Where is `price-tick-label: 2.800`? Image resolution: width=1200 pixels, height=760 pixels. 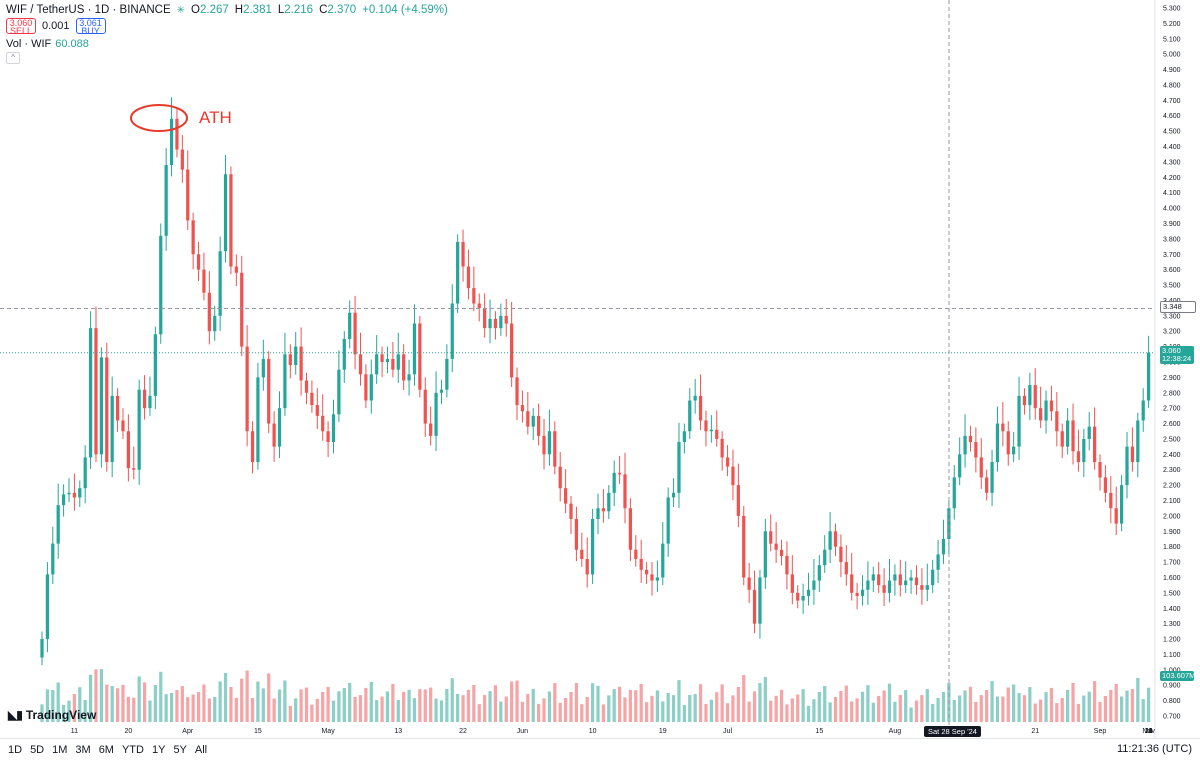 price-tick-label: 2.800 is located at coordinates (1172, 393).